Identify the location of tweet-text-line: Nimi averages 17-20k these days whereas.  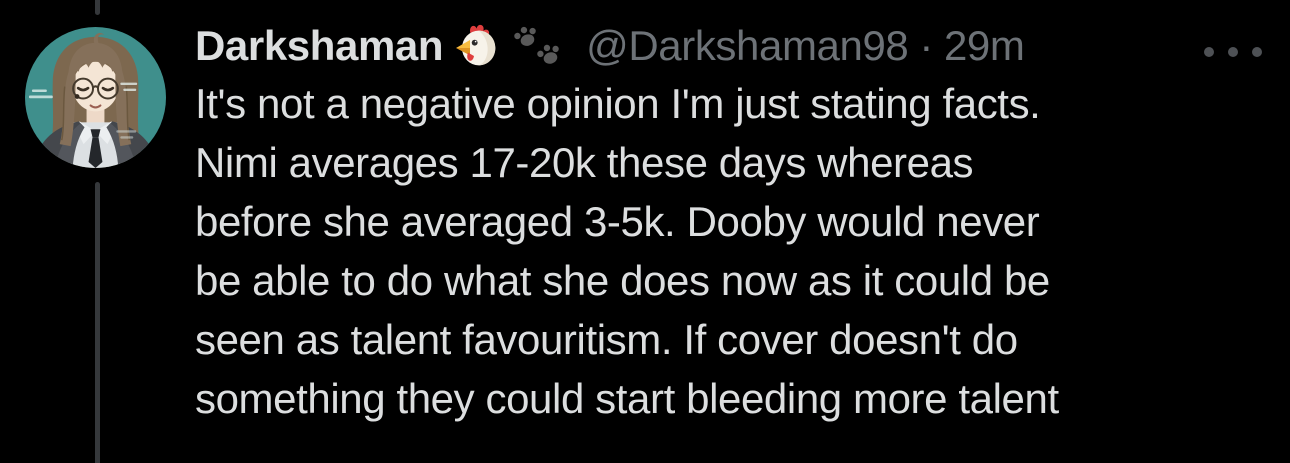
(584, 162).